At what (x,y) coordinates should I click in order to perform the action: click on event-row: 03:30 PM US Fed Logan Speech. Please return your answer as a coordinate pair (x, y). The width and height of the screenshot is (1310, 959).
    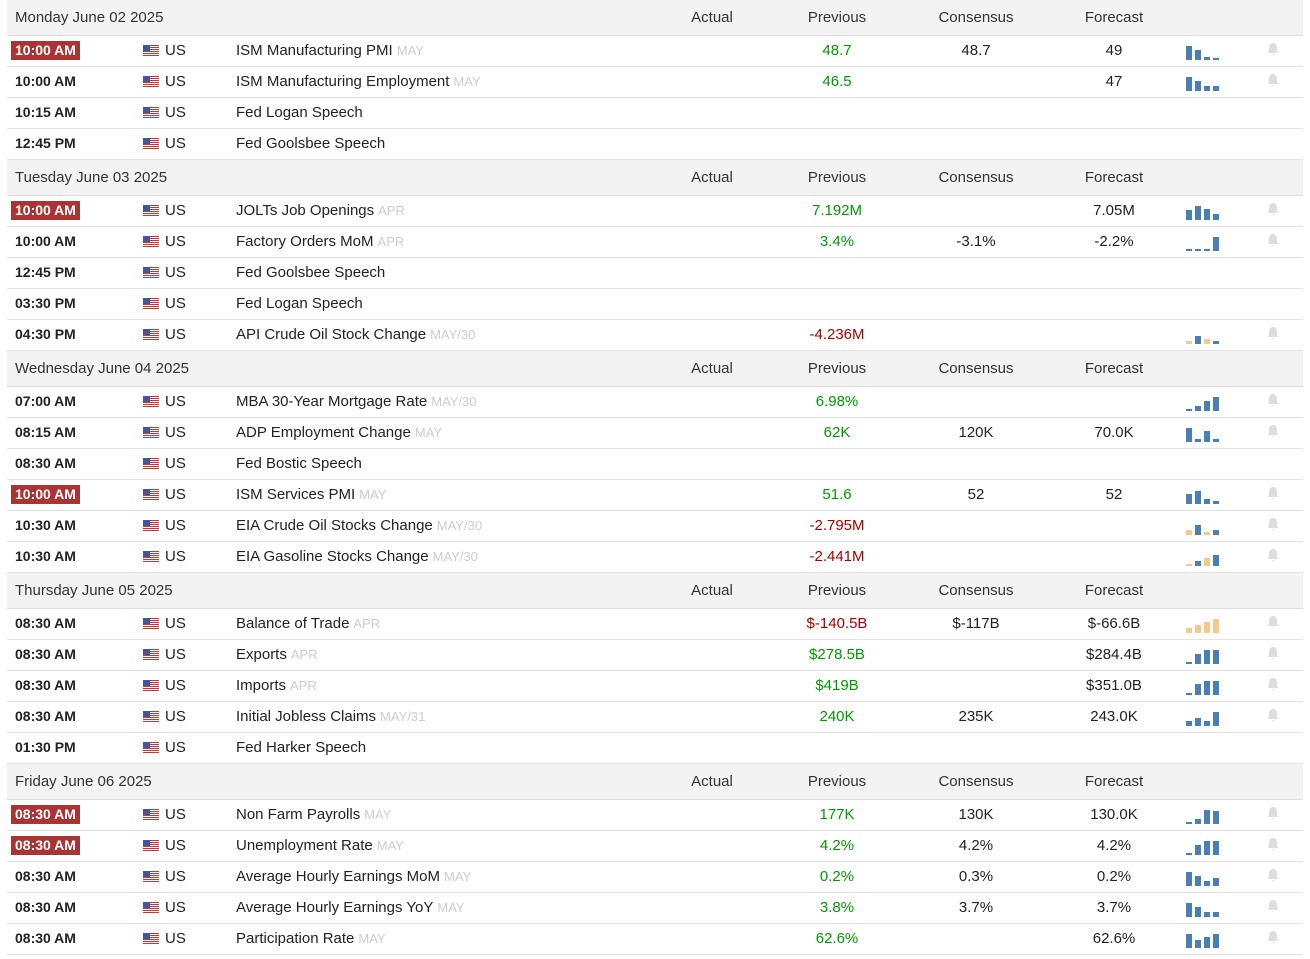
    Looking at the image, I should click on (655, 304).